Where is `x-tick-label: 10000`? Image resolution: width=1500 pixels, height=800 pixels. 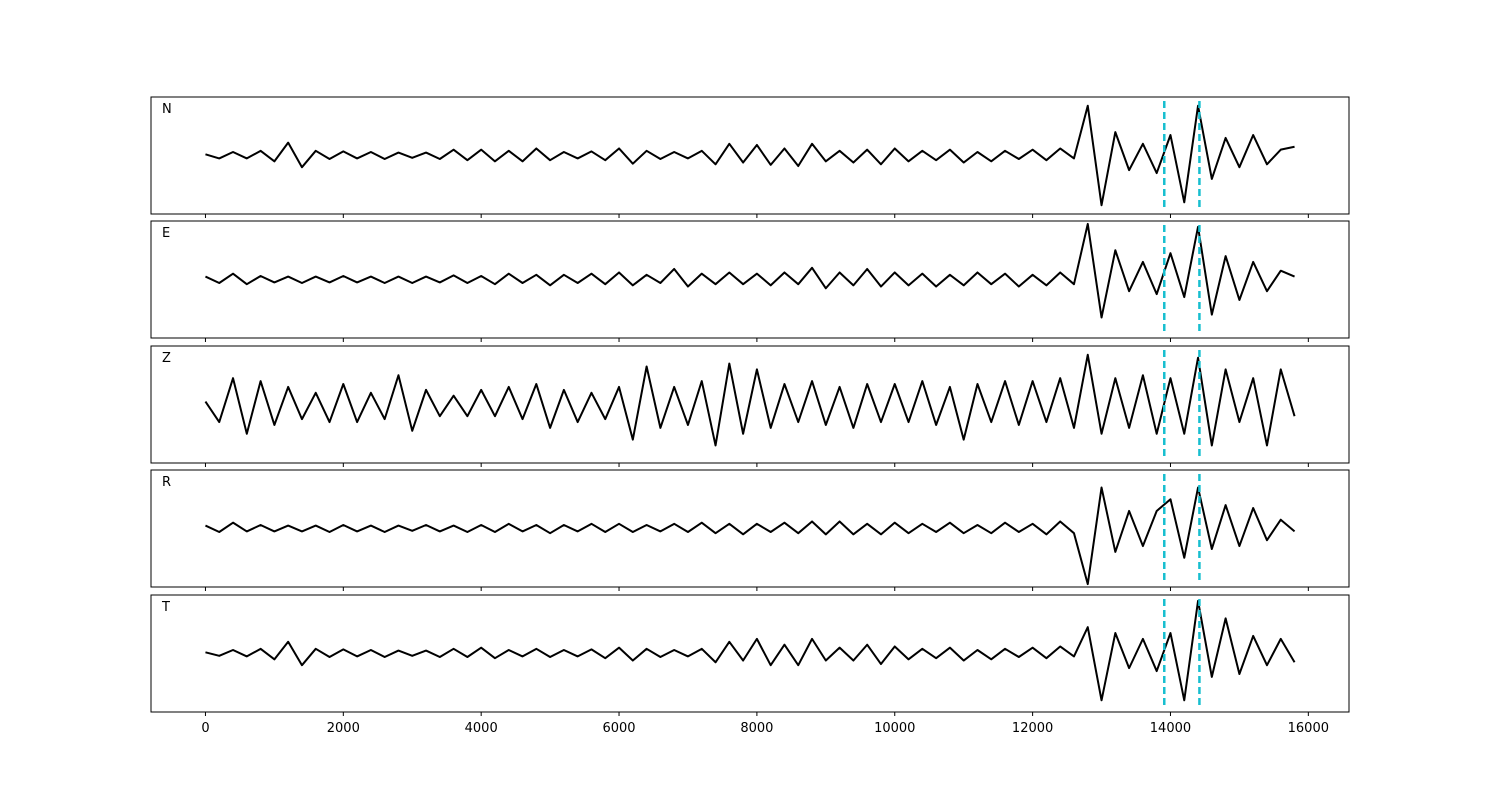 x-tick-label: 10000 is located at coordinates (894, 728).